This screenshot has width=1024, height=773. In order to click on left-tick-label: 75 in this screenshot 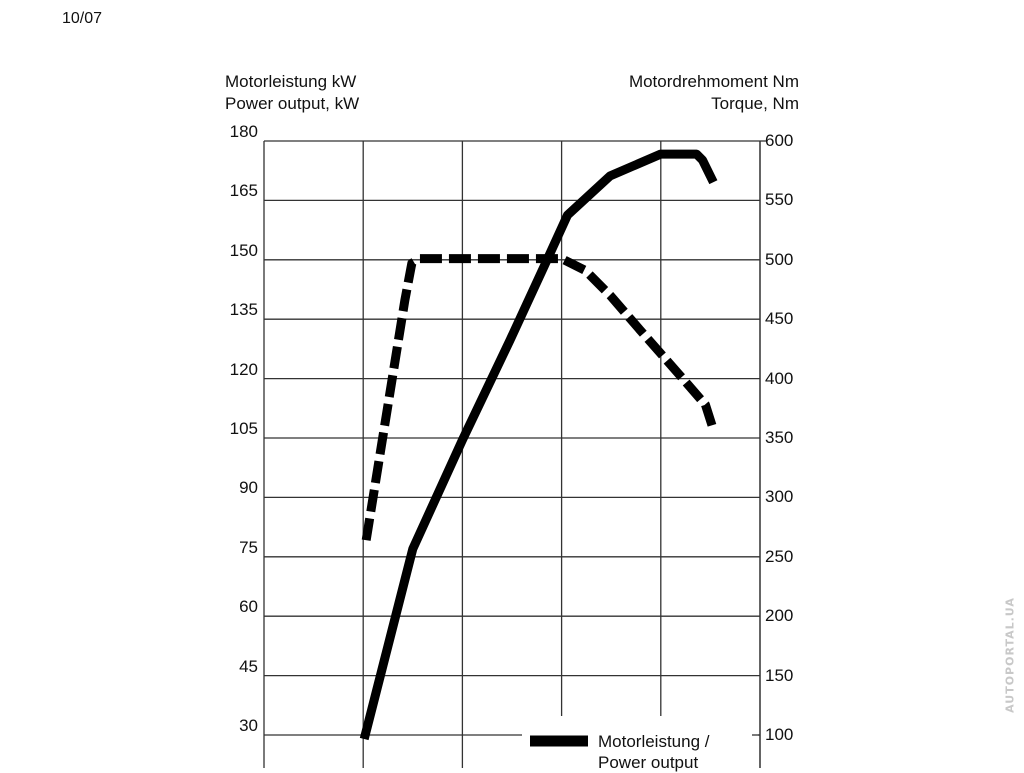, I will do `click(248, 547)`.